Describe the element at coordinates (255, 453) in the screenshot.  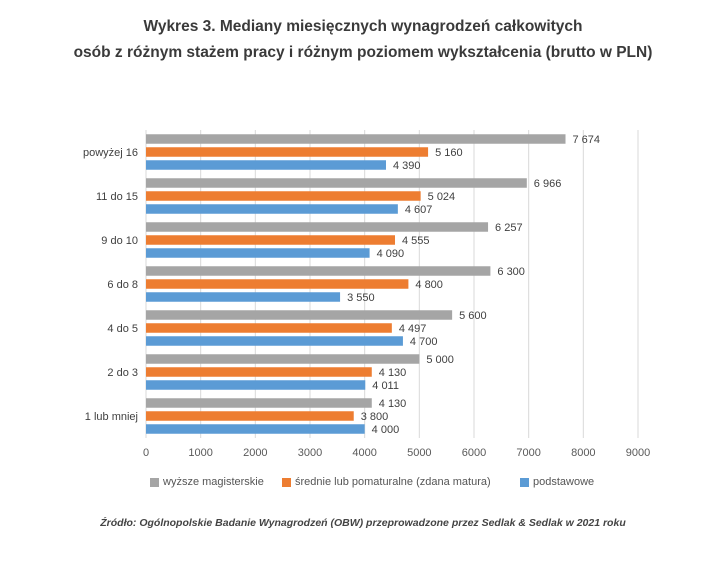
I see `x-tick-label: 2000` at that location.